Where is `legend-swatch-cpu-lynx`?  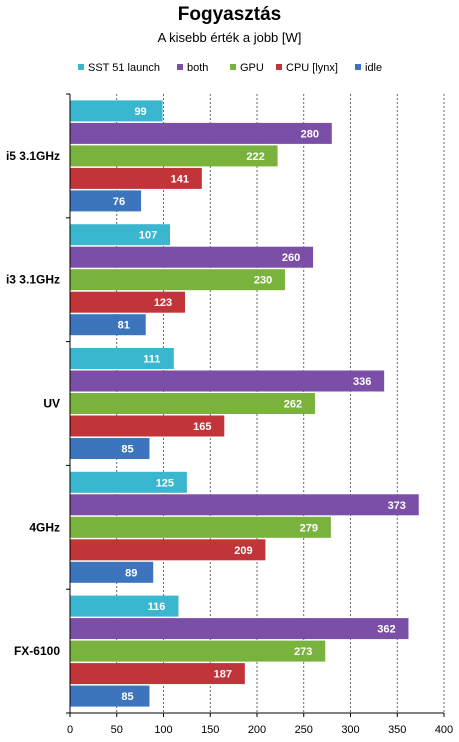 legend-swatch-cpu-lynx is located at coordinates (279, 67).